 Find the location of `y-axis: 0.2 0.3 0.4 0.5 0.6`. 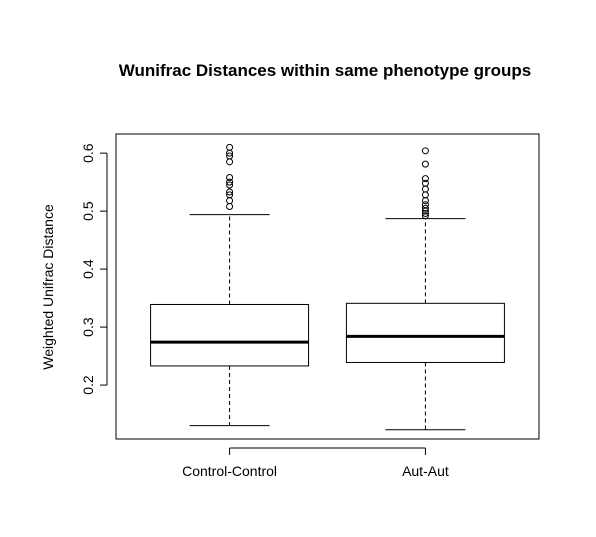

y-axis: 0.2 0.3 0.4 0.5 0.6 is located at coordinates (93, 269).